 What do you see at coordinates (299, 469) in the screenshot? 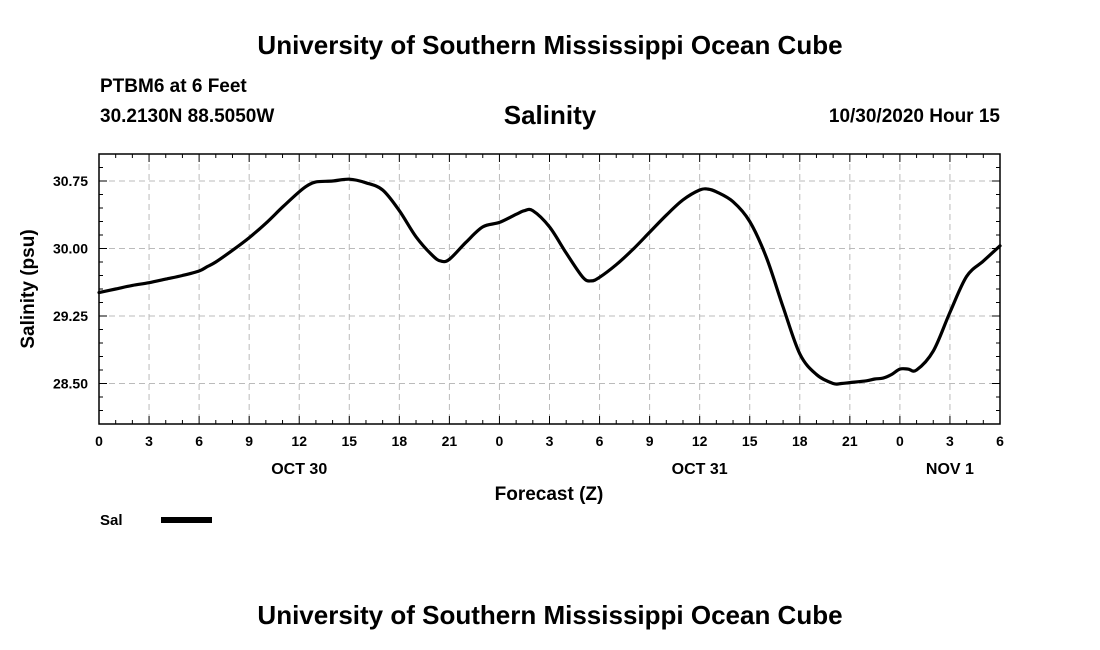
I see `x-date-label: OCT 30` at bounding box center [299, 469].